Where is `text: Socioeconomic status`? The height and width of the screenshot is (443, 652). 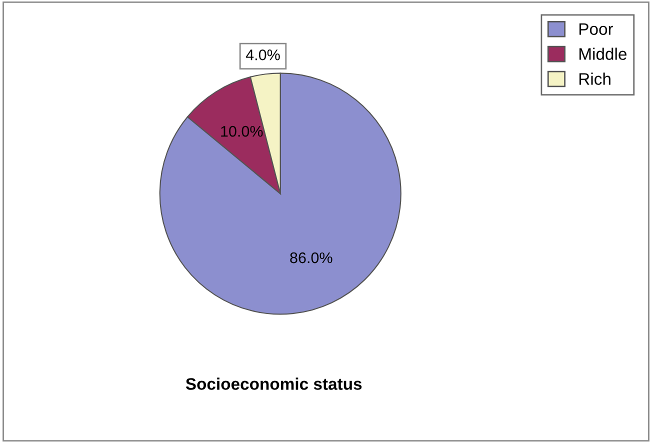 text: Socioeconomic status is located at coordinates (274, 384).